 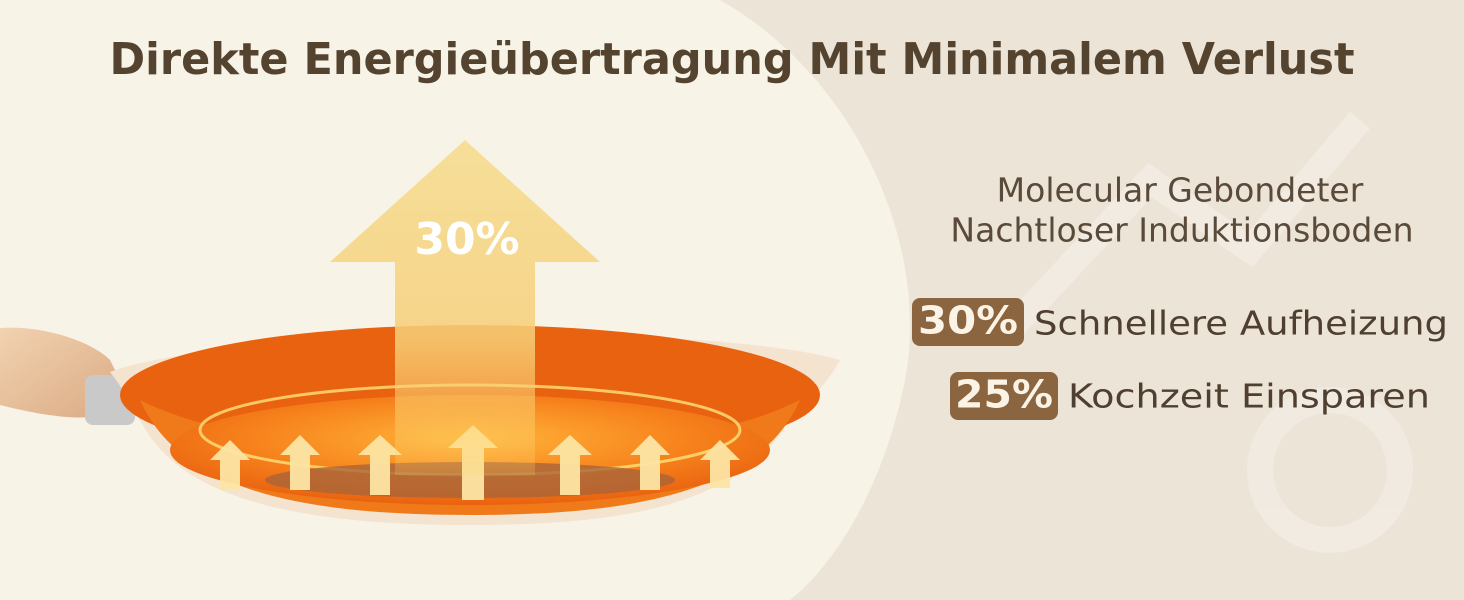 I want to click on subtitle-line: Nachtloser Induktionsboden, so click(x=1181, y=230).